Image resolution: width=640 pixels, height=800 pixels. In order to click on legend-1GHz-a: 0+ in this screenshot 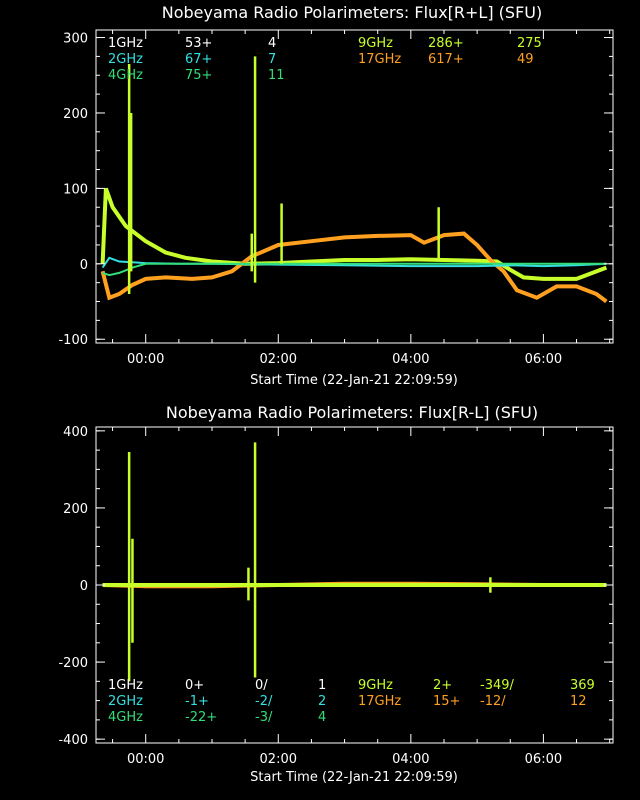, I will do `click(194, 685)`.